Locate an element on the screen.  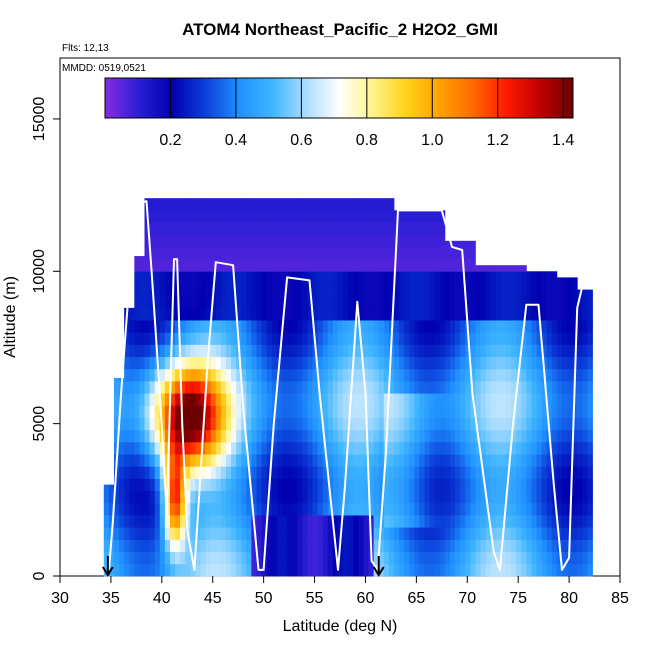
x-tick-label: 70 is located at coordinates (467, 598).